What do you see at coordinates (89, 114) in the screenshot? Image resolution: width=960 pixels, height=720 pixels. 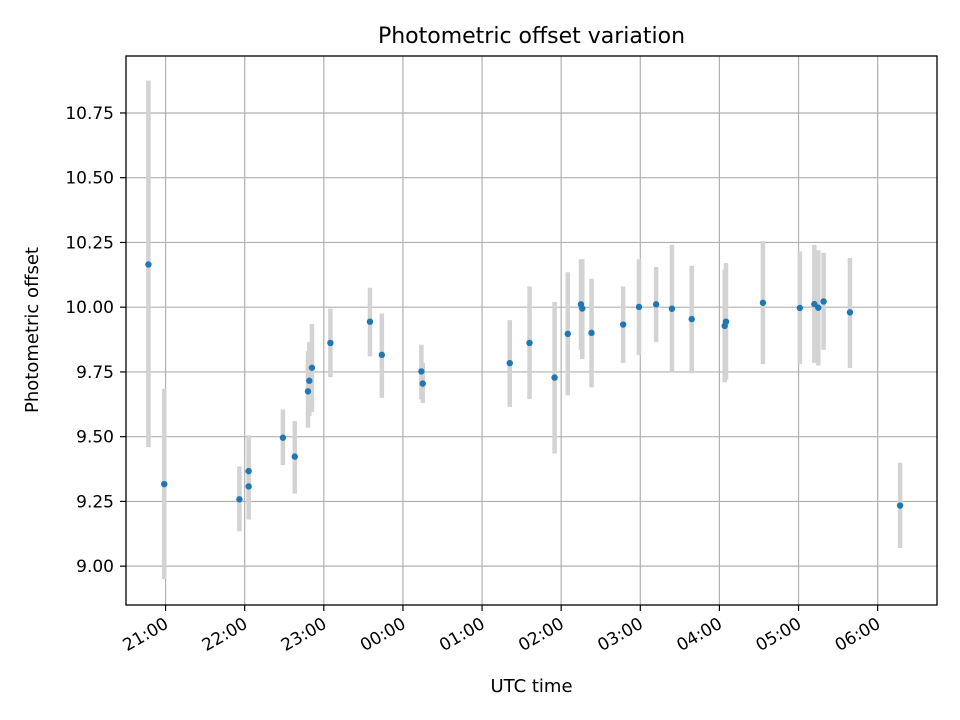 I see `y-tick-label: 10.75` at bounding box center [89, 114].